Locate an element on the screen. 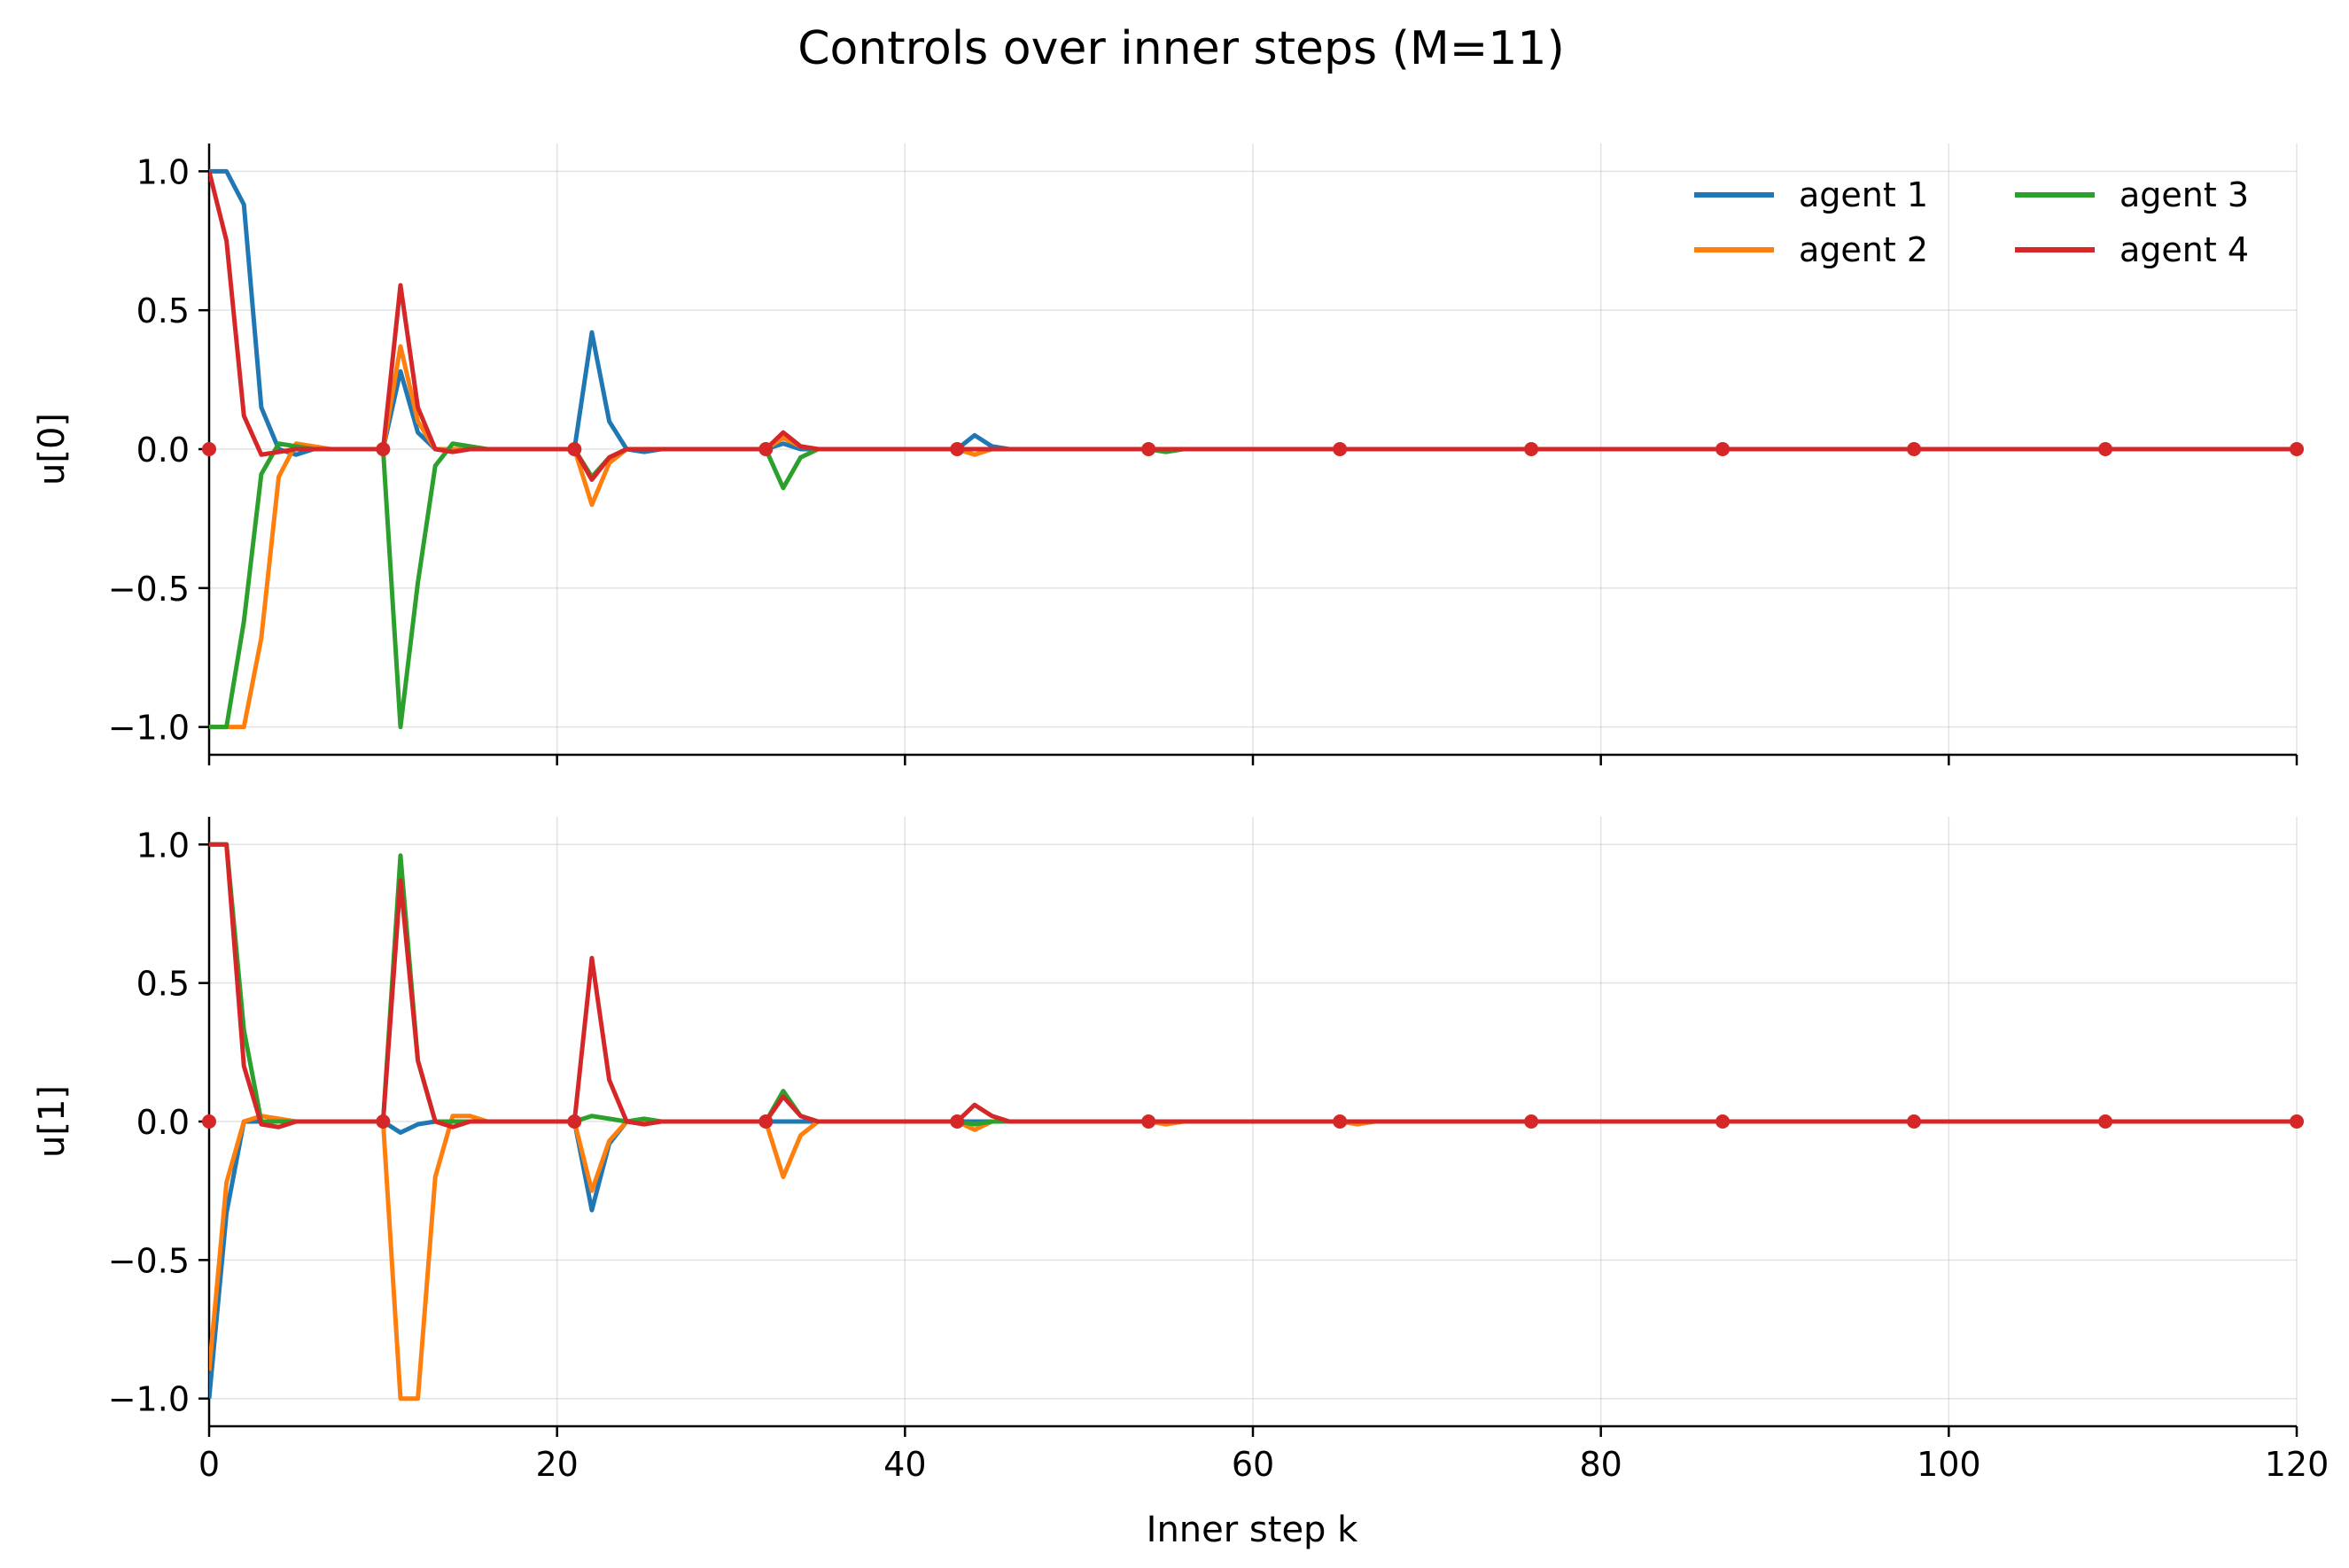  x-tick-label: 20 is located at coordinates (556, 1464).